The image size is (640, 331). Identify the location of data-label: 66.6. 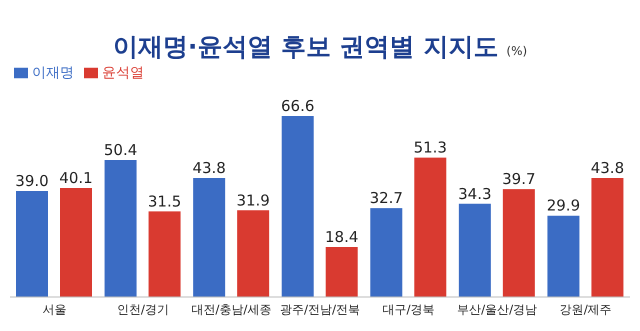
(297, 106).